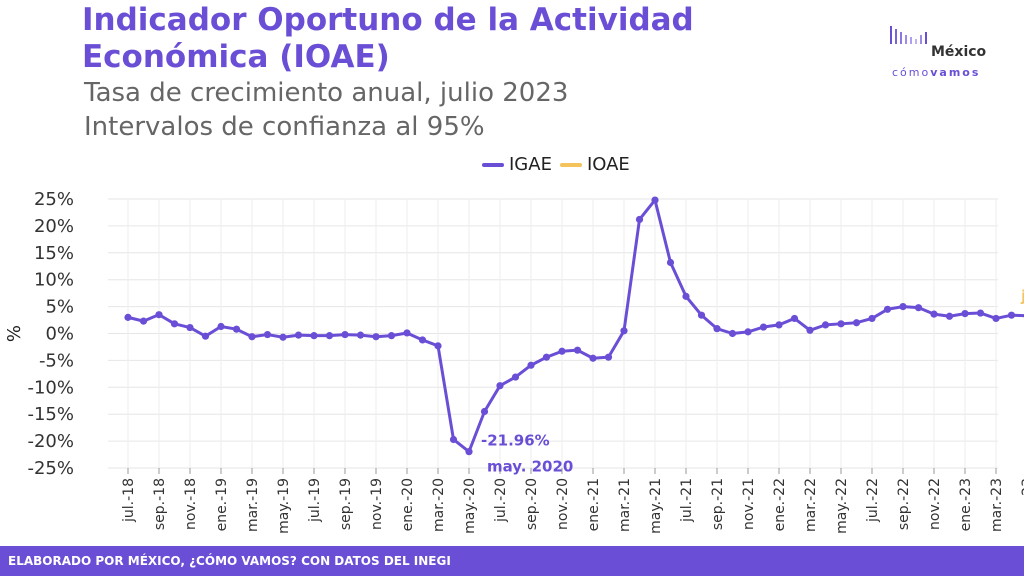 The height and width of the screenshot is (576, 1024). What do you see at coordinates (50, 441) in the screenshot?
I see `y-tick-label: -20%` at bounding box center [50, 441].